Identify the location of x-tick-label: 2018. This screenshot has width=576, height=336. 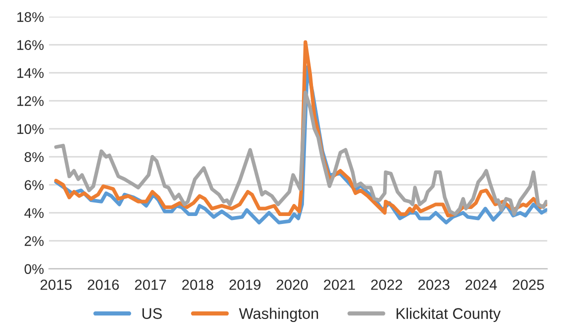
(198, 285).